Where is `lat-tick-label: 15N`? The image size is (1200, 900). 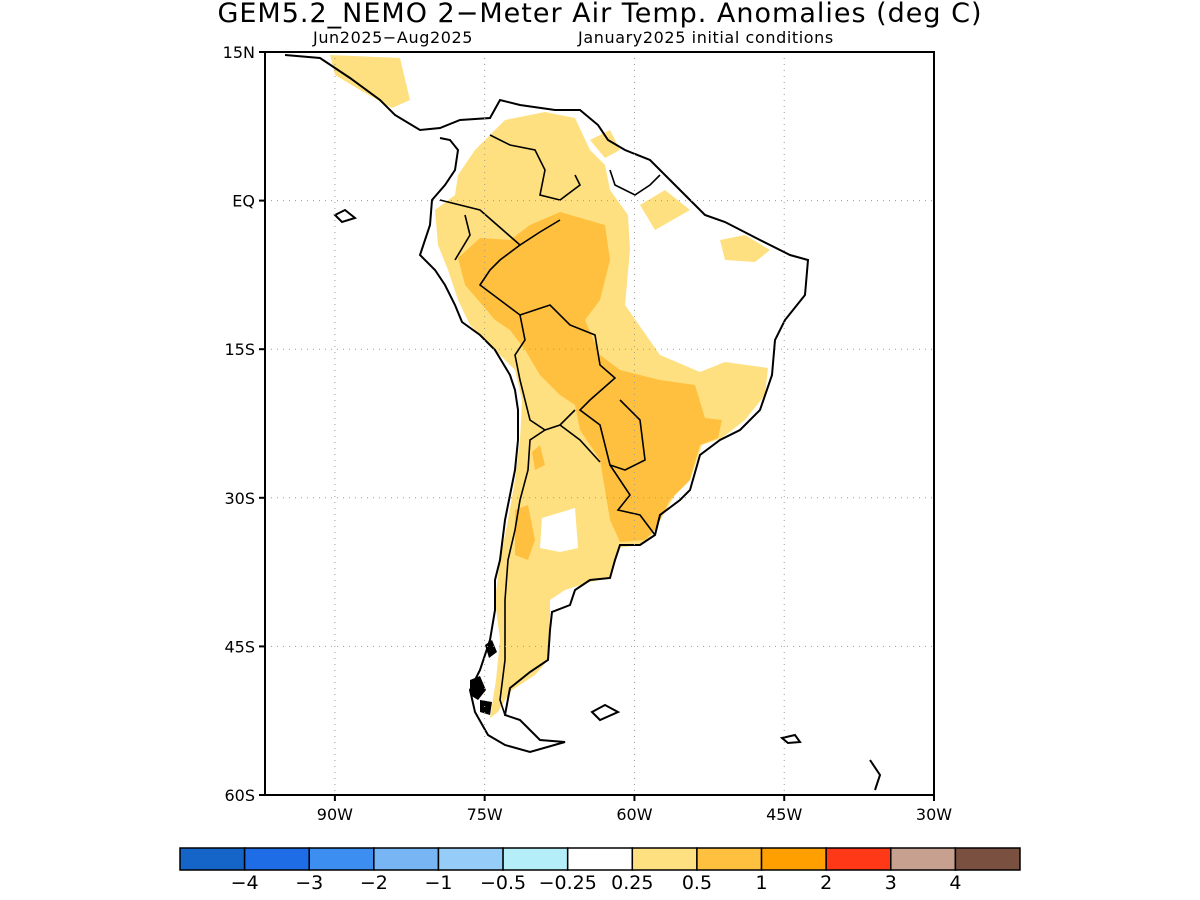 lat-tick-label: 15N is located at coordinates (239, 52).